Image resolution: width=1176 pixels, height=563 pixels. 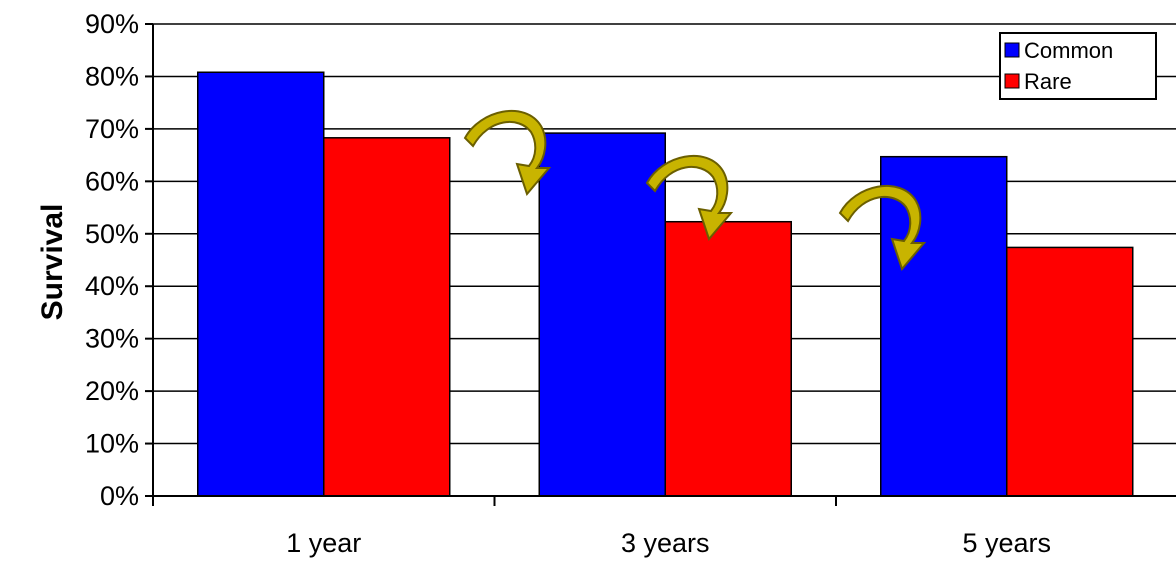 What do you see at coordinates (323, 543) in the screenshot?
I see `x-tick-label: 1 year` at bounding box center [323, 543].